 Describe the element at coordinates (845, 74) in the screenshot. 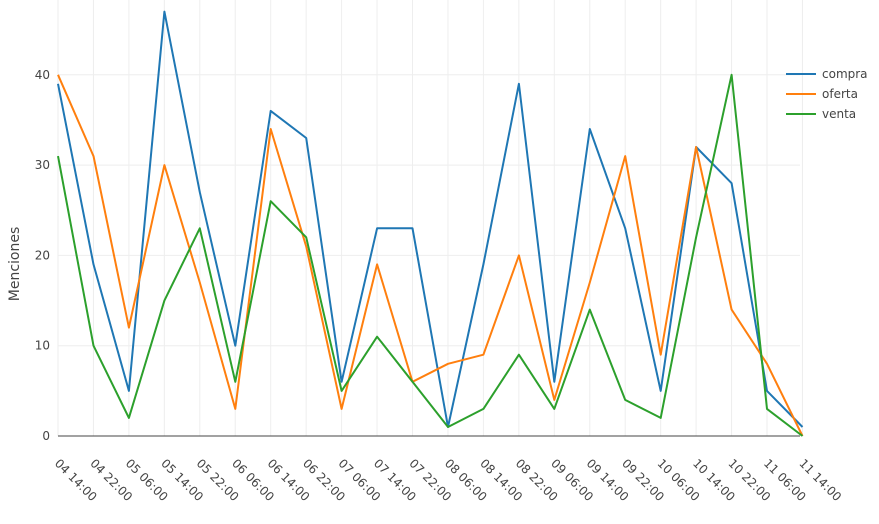

I see `legend-label: compra` at that location.